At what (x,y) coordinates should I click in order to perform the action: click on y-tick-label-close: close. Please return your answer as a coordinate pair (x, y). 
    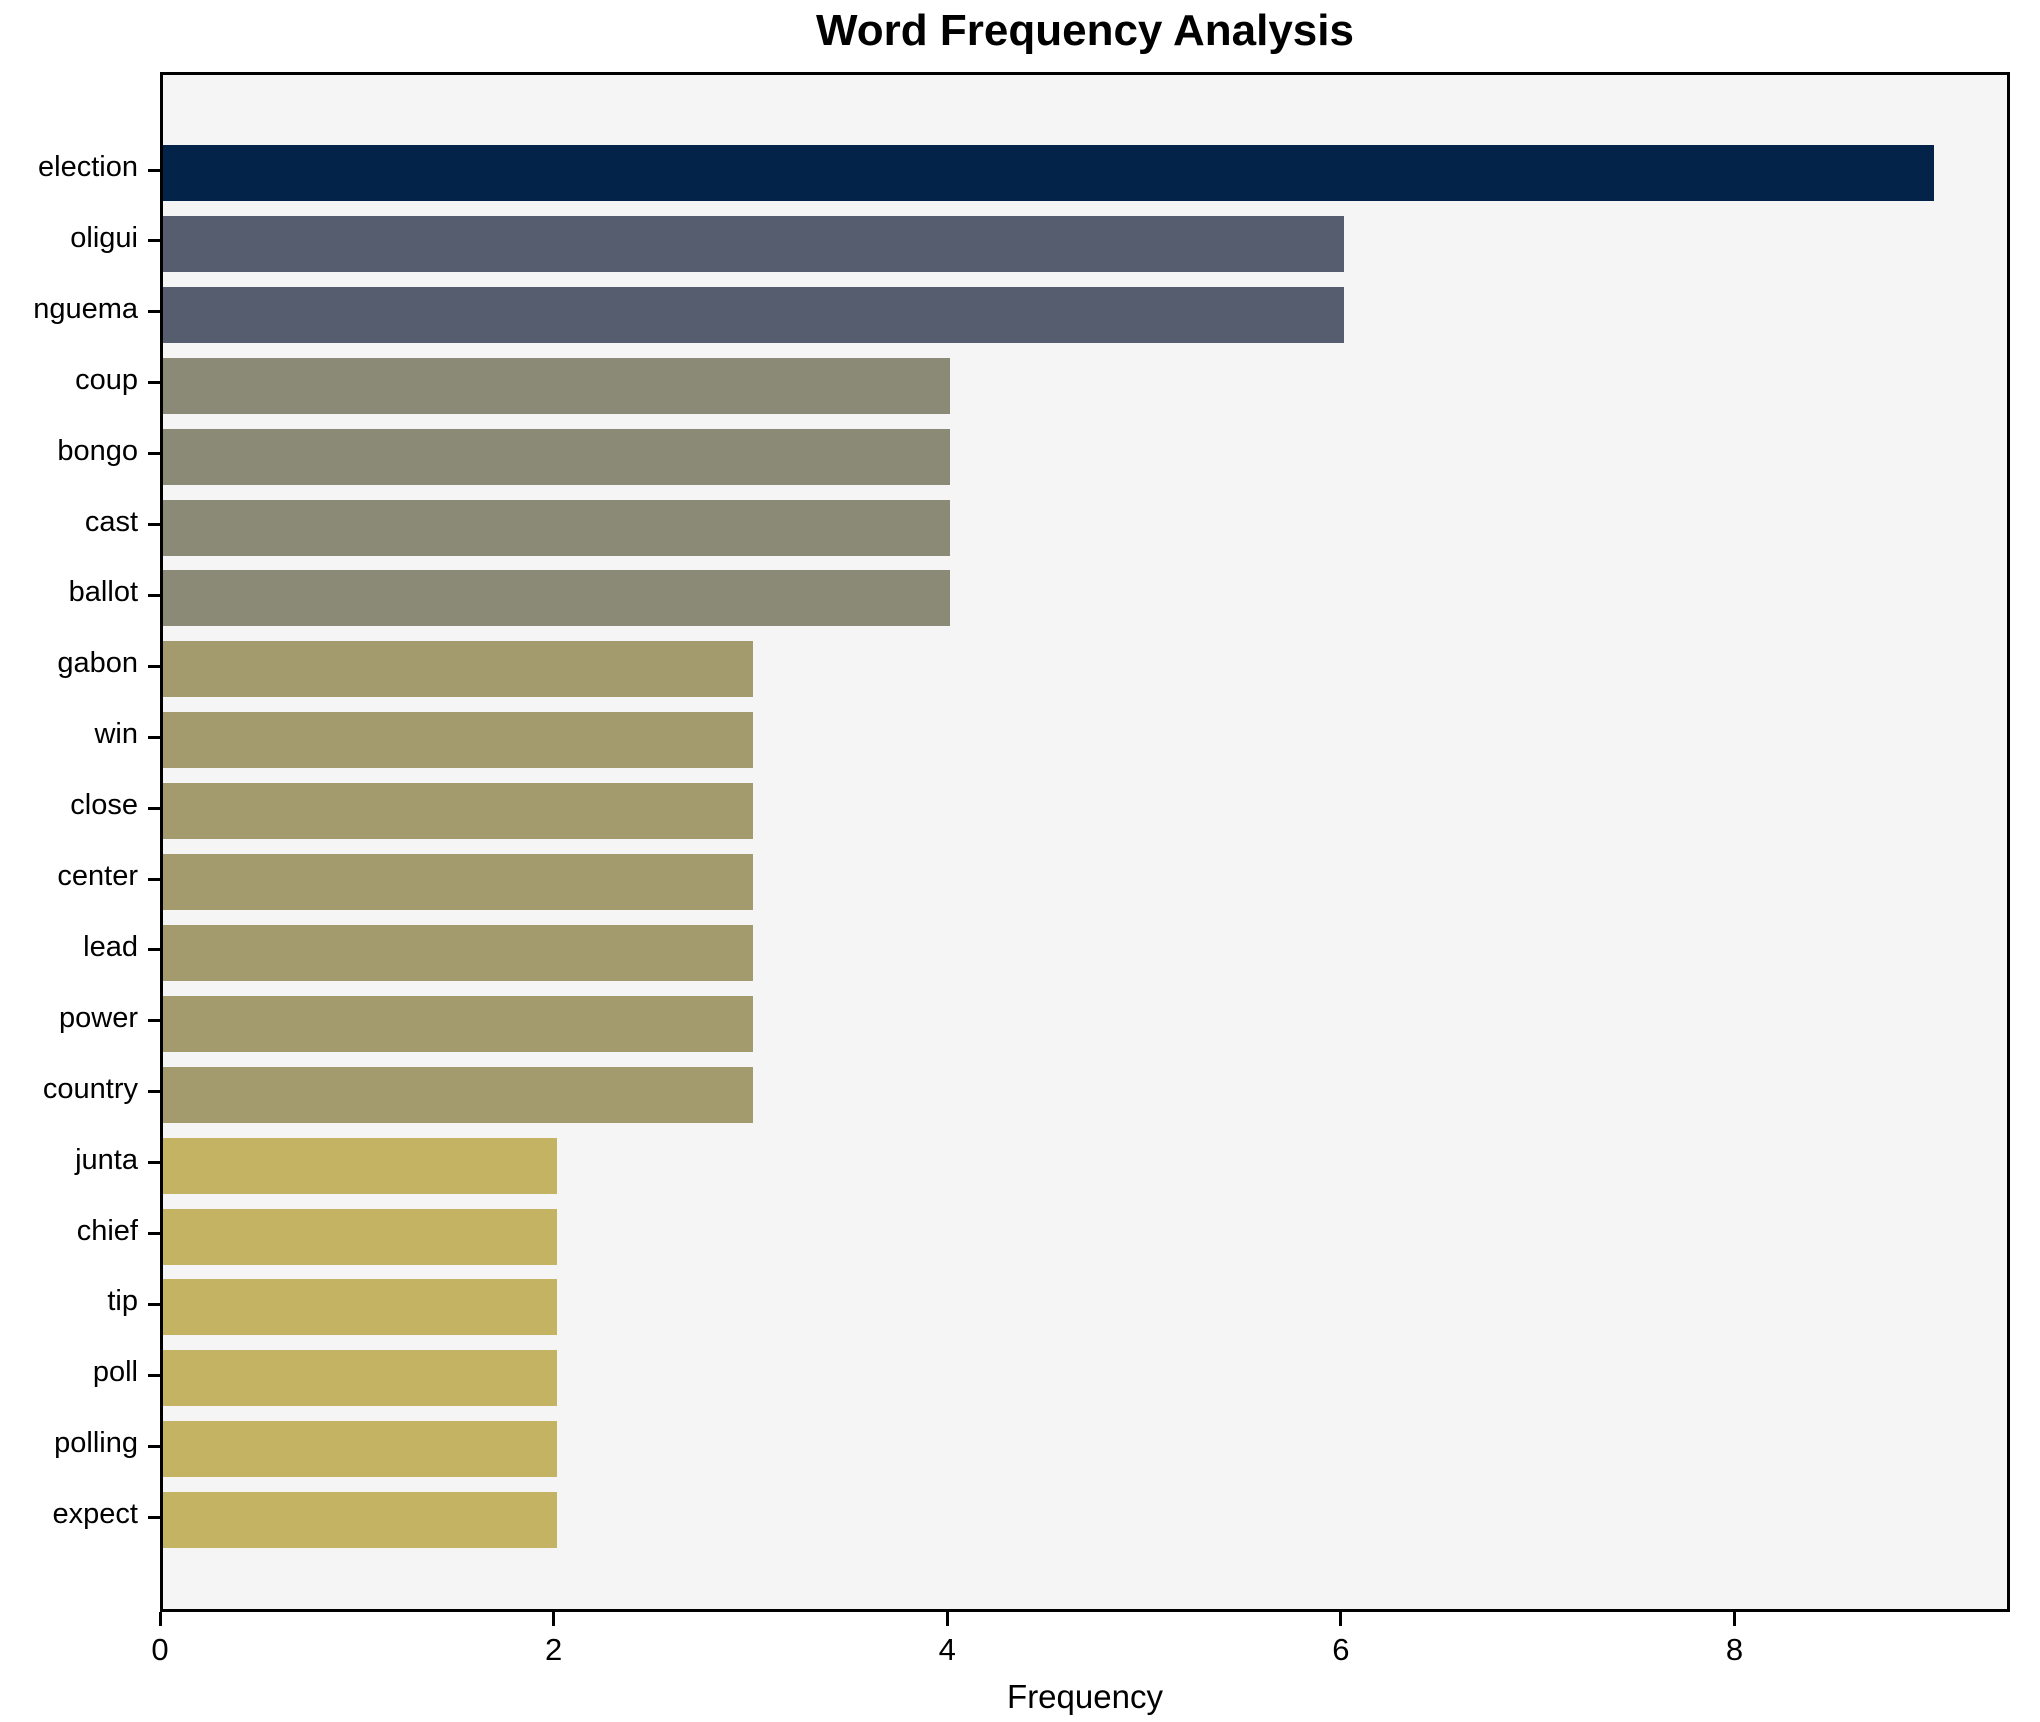
    Looking at the image, I should click on (104, 805).